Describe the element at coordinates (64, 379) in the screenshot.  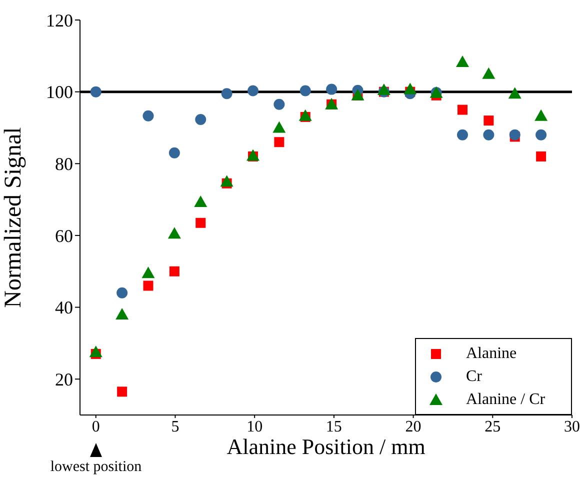
I see `y-tick-label: 20` at that location.